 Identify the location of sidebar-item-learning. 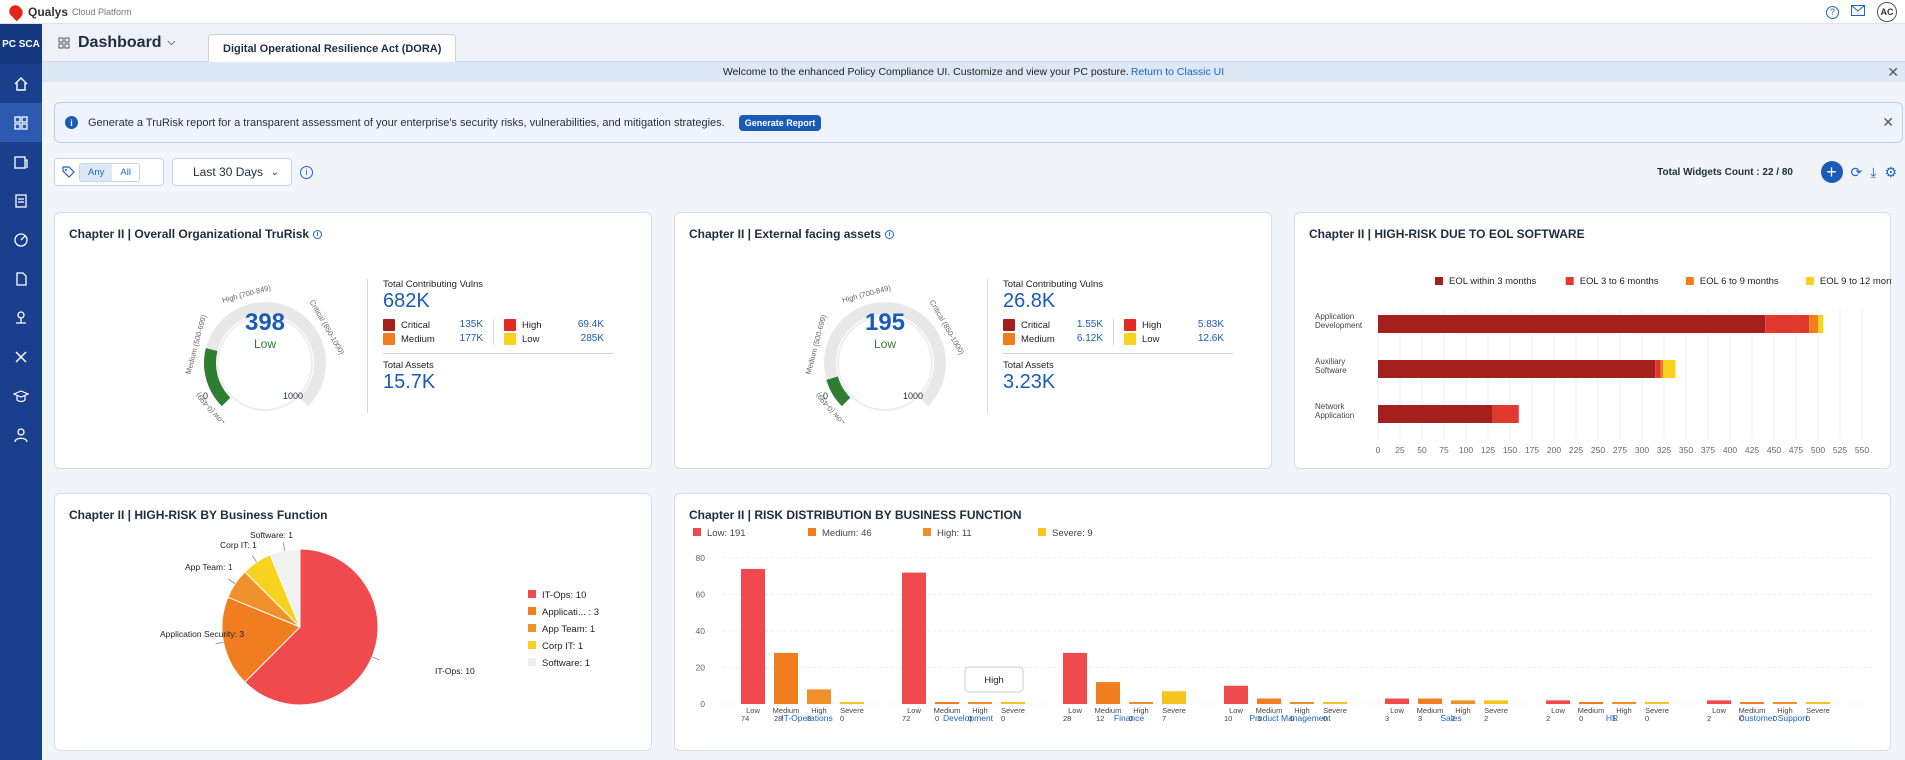
(21, 395).